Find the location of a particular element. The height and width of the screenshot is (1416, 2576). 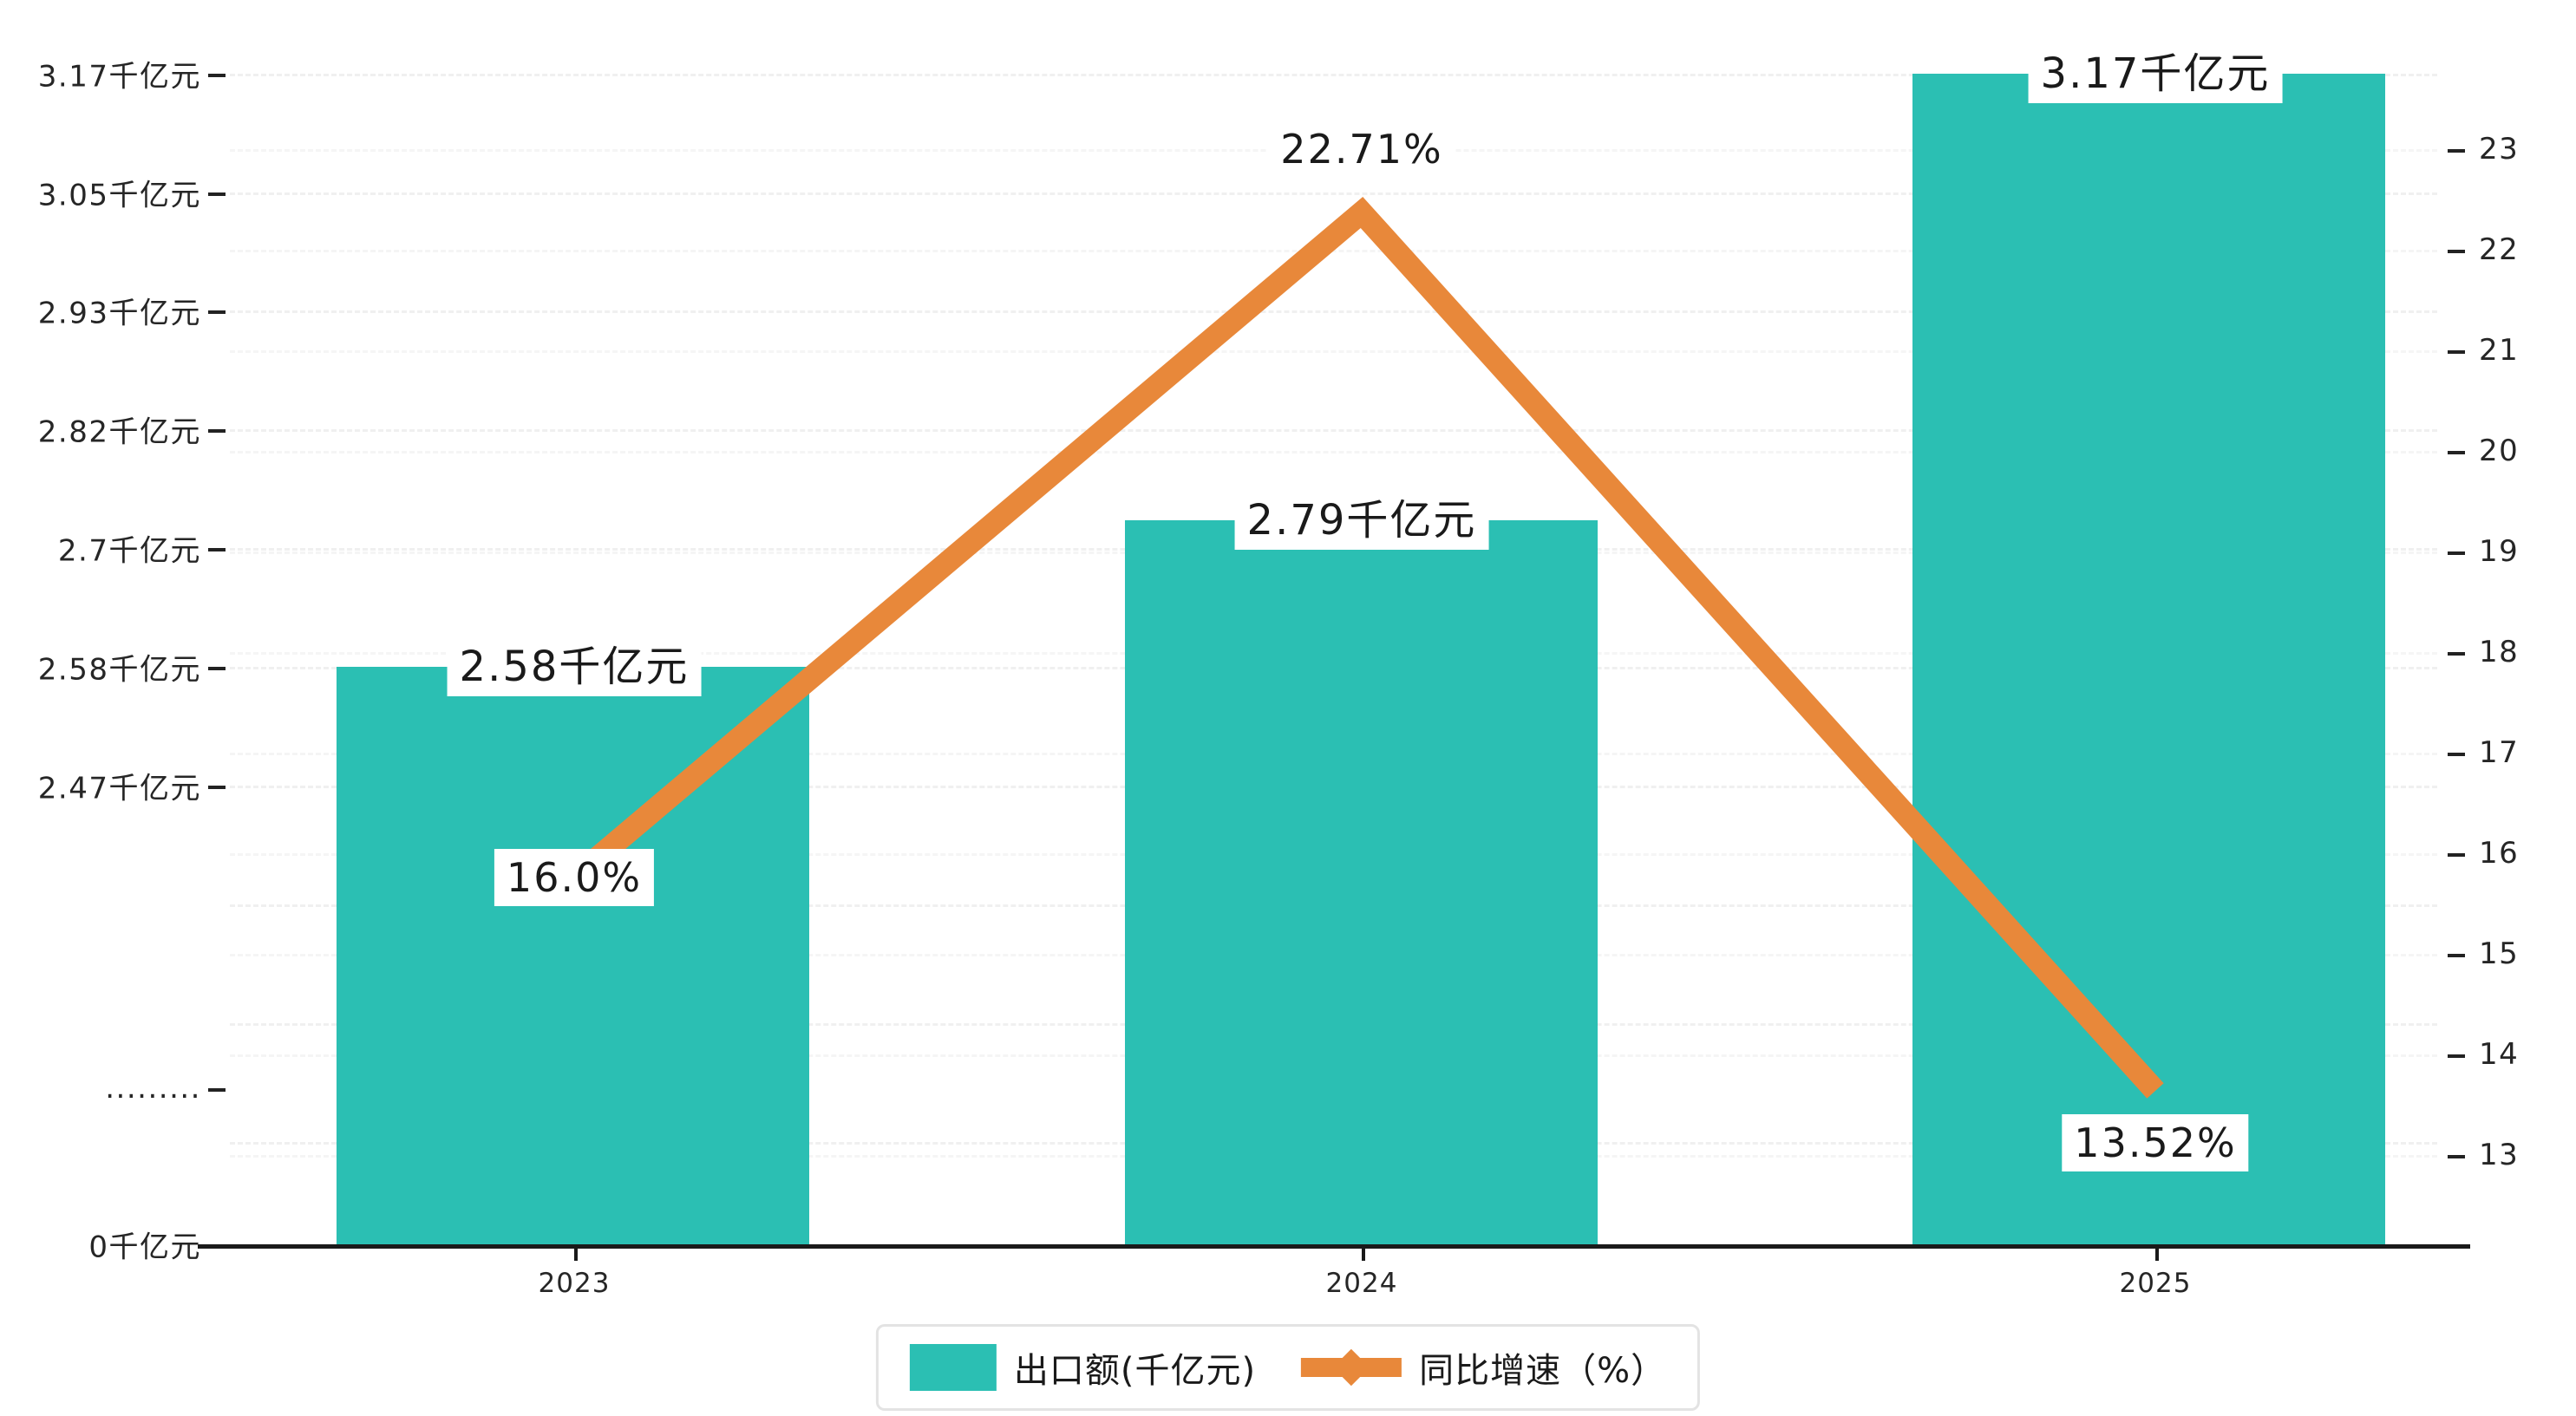

y-axis-right-tick-label: 14 is located at coordinates (2499, 1055).